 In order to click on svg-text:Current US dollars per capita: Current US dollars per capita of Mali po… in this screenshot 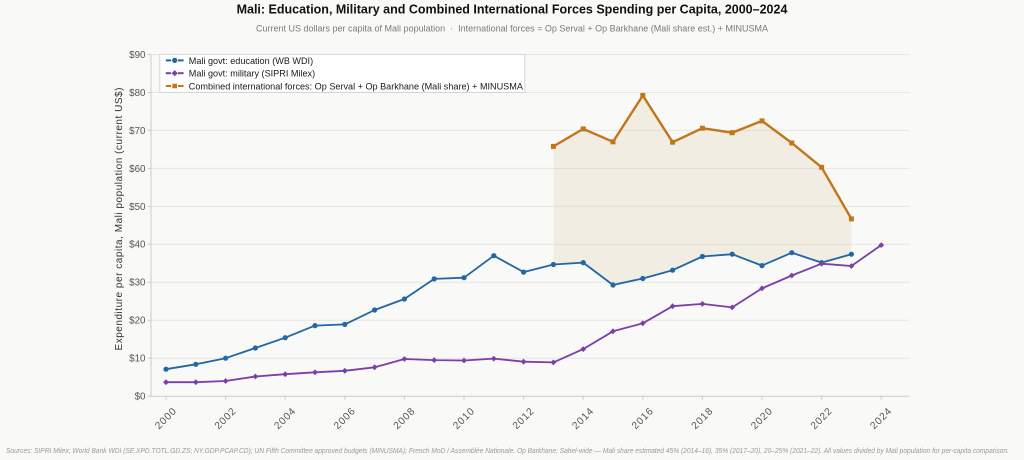, I will do `click(512, 29)`.